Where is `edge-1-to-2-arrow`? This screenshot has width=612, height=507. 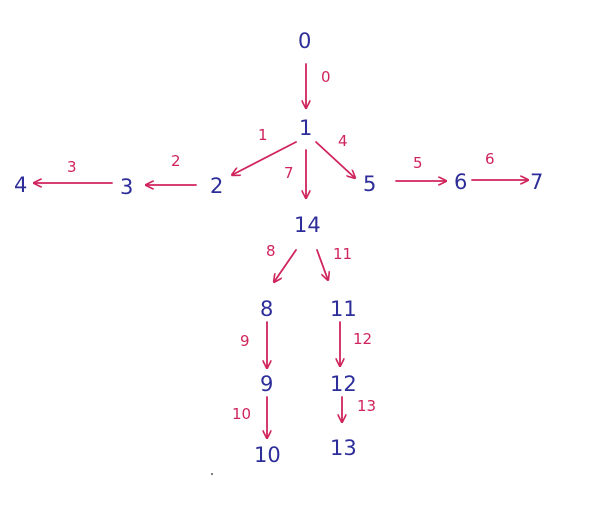 edge-1-to-2-arrow is located at coordinates (264, 158).